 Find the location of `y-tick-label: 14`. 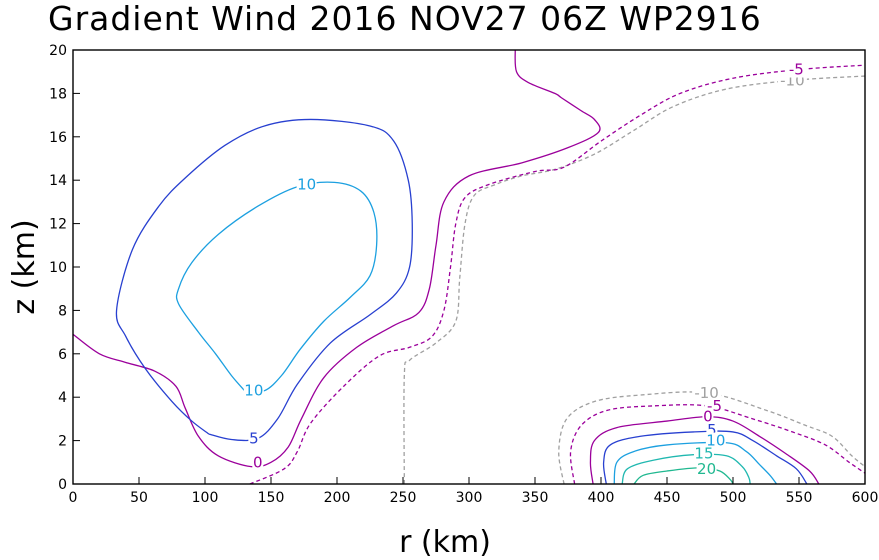

y-tick-label: 14 is located at coordinates (58, 181).